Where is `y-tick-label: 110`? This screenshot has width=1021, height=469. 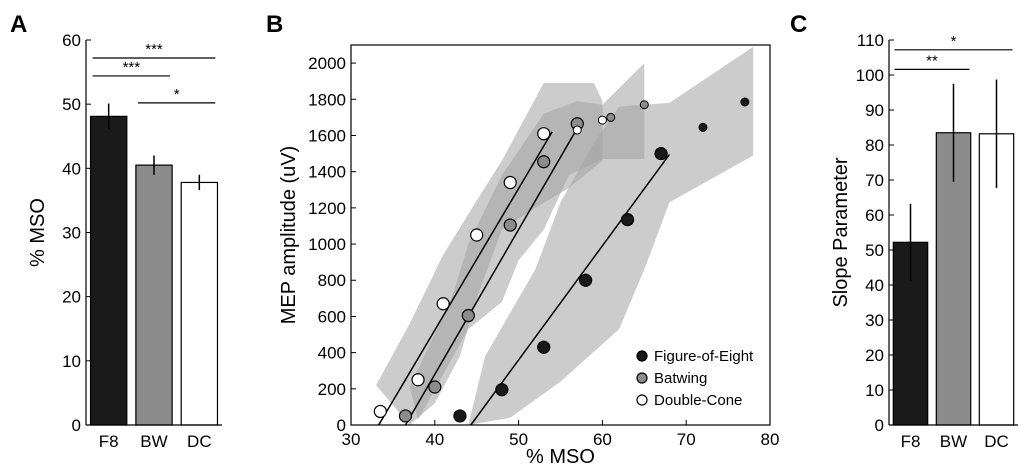 y-tick-label: 110 is located at coordinates (870, 40).